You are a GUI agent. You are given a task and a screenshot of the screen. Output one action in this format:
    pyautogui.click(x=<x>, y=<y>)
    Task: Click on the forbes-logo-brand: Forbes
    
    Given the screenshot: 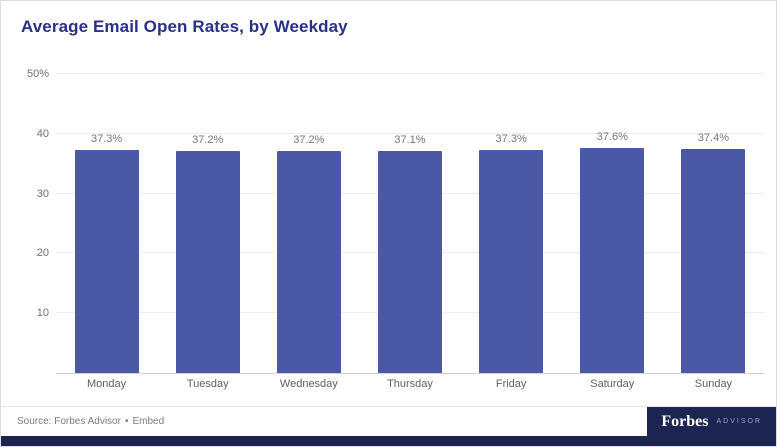 What is the action you would take?
    pyautogui.click(x=685, y=421)
    